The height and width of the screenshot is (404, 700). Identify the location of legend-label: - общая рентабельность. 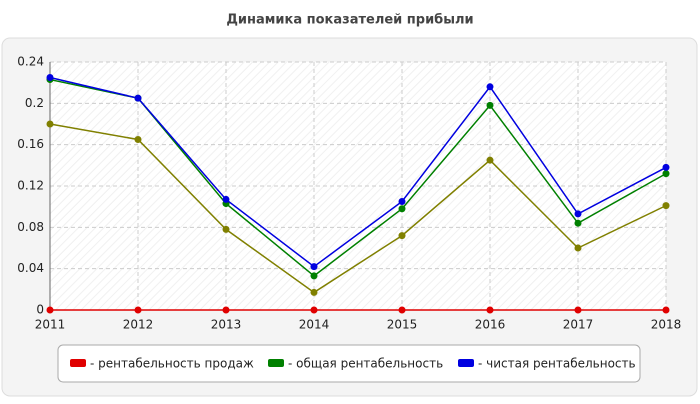
(365, 364).